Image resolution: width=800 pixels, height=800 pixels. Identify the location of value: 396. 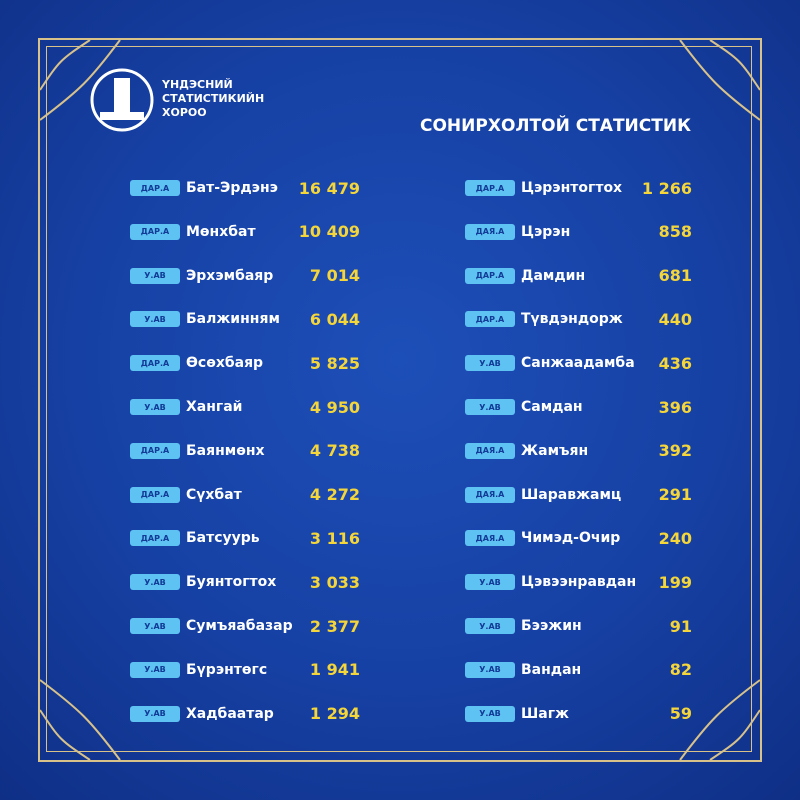
(675, 407).